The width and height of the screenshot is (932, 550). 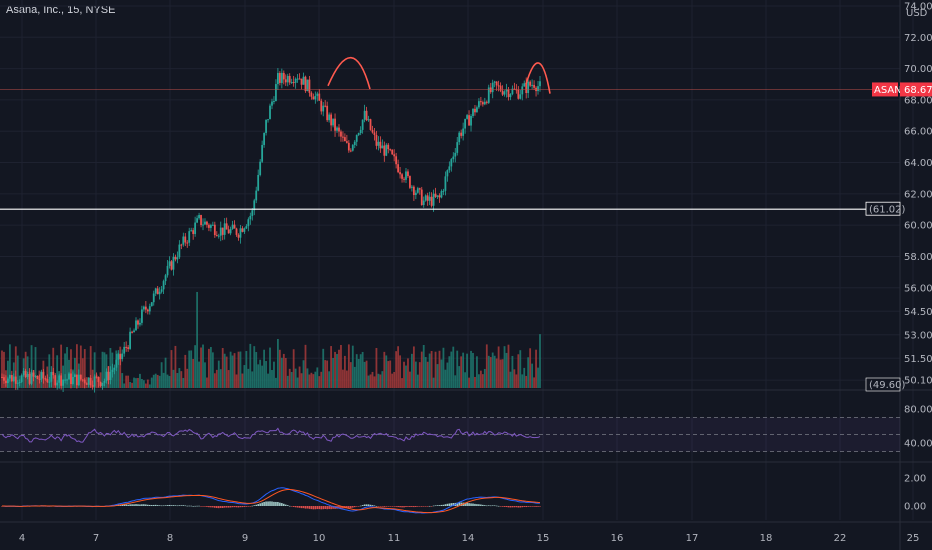 What do you see at coordinates (885, 89) in the screenshot?
I see `symbol-badge` at bounding box center [885, 89].